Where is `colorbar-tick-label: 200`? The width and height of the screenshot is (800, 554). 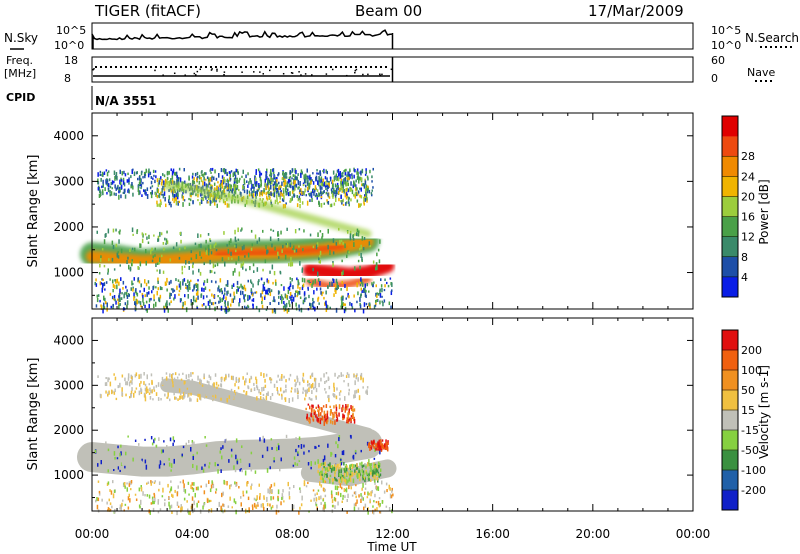 colorbar-tick-label: 200 is located at coordinates (751, 350).